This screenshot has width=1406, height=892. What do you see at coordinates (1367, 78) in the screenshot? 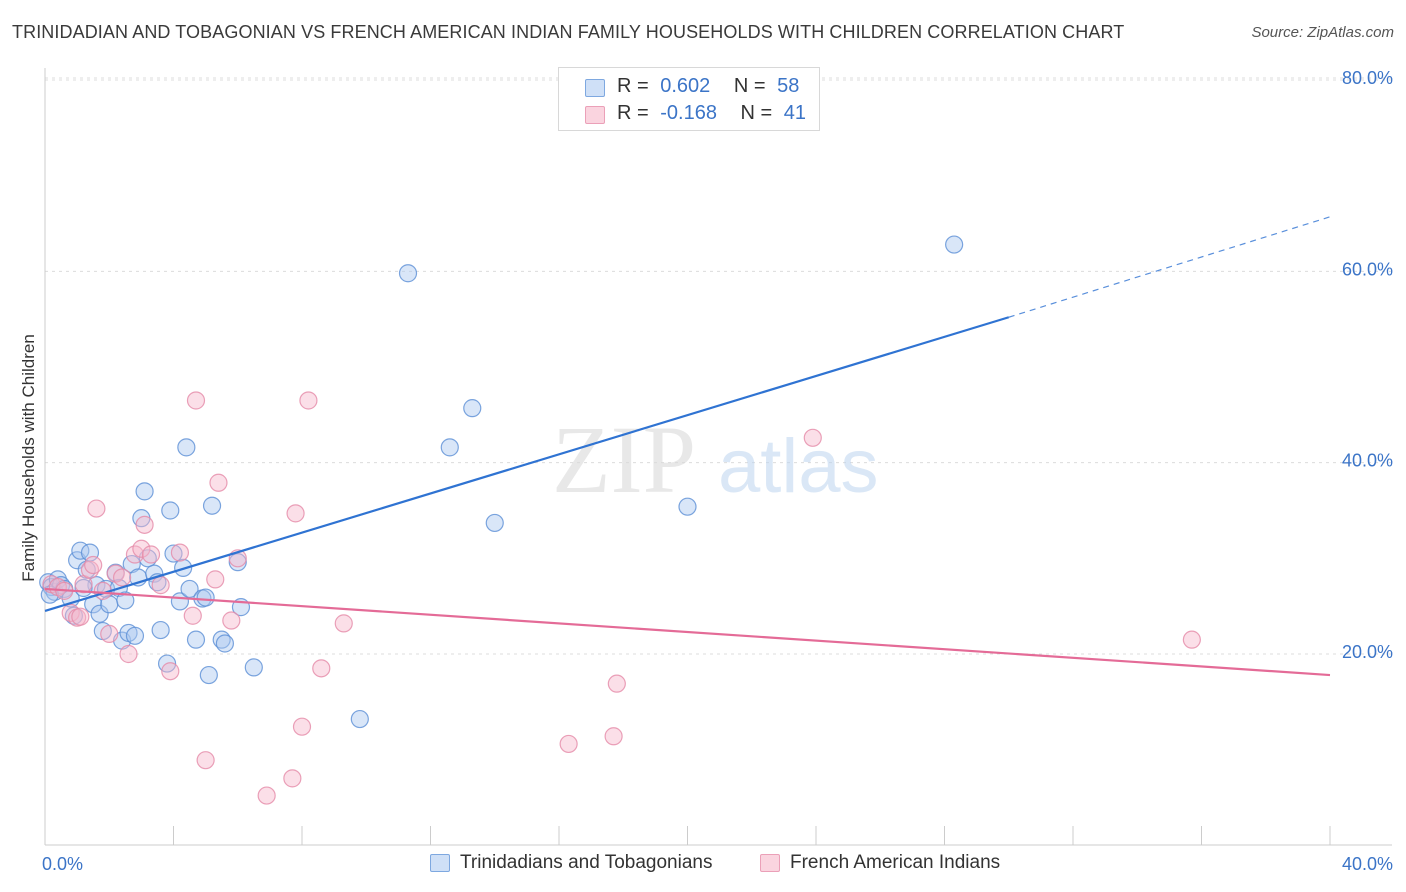
I see `y-tick-label: 80.0%` at bounding box center [1367, 78].